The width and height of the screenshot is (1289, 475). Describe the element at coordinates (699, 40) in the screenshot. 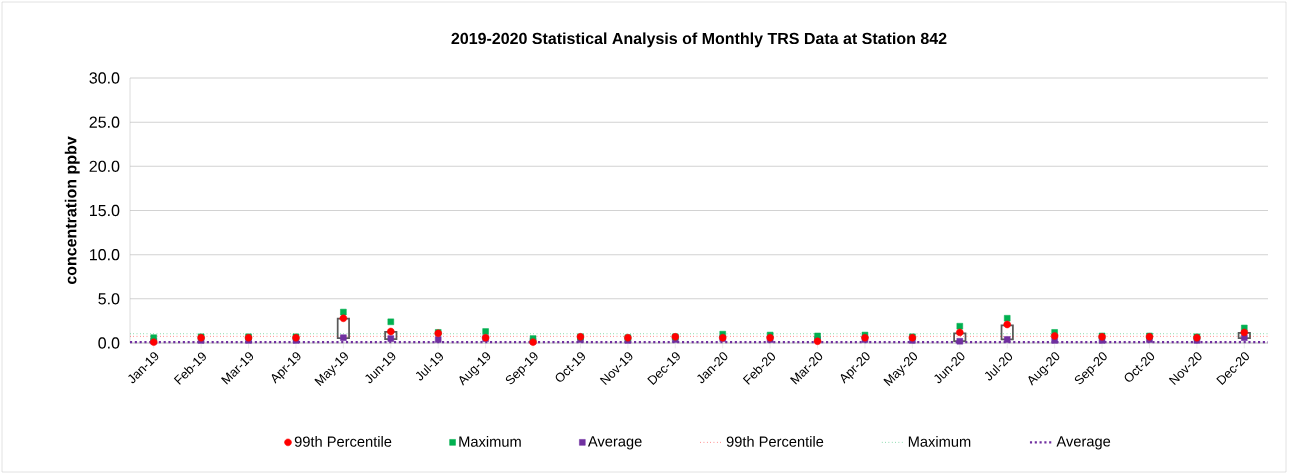

I see `chart-title: 2019-2020 Statistical Analysis of Monthly TRS Data at Station 842` at that location.